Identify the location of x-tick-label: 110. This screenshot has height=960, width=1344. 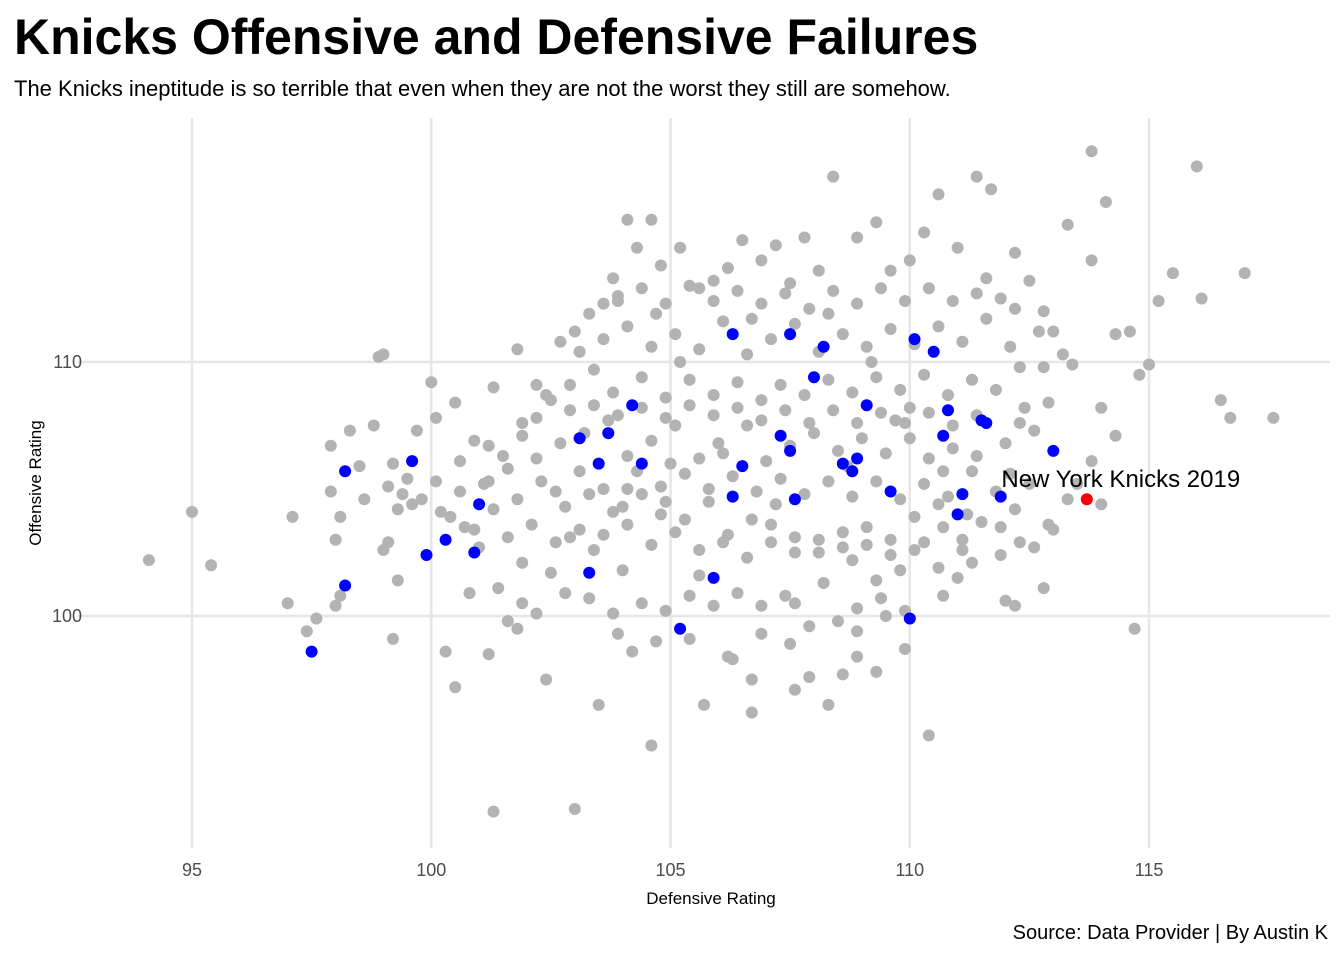
(909, 870).